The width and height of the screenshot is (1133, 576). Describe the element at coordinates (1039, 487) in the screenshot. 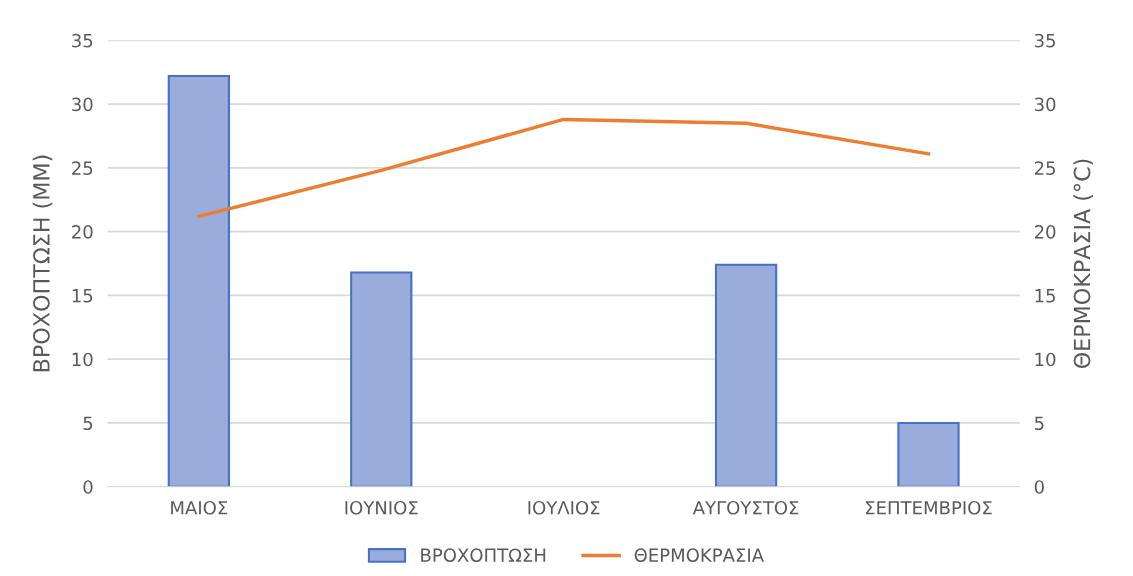

I see `y2-tick-label: 0` at that location.